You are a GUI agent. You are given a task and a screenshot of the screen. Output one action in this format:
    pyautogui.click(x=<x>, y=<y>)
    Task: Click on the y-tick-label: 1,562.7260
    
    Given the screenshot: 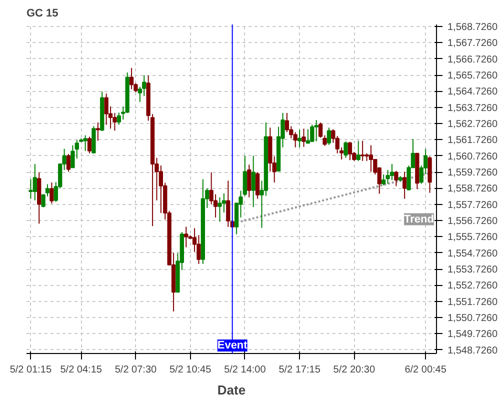 What is the action you would take?
    pyautogui.click(x=473, y=124)
    